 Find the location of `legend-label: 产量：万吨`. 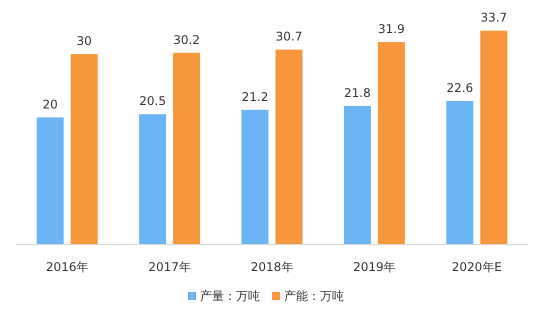

legend-label: 产量：万吨 is located at coordinates (230, 296).